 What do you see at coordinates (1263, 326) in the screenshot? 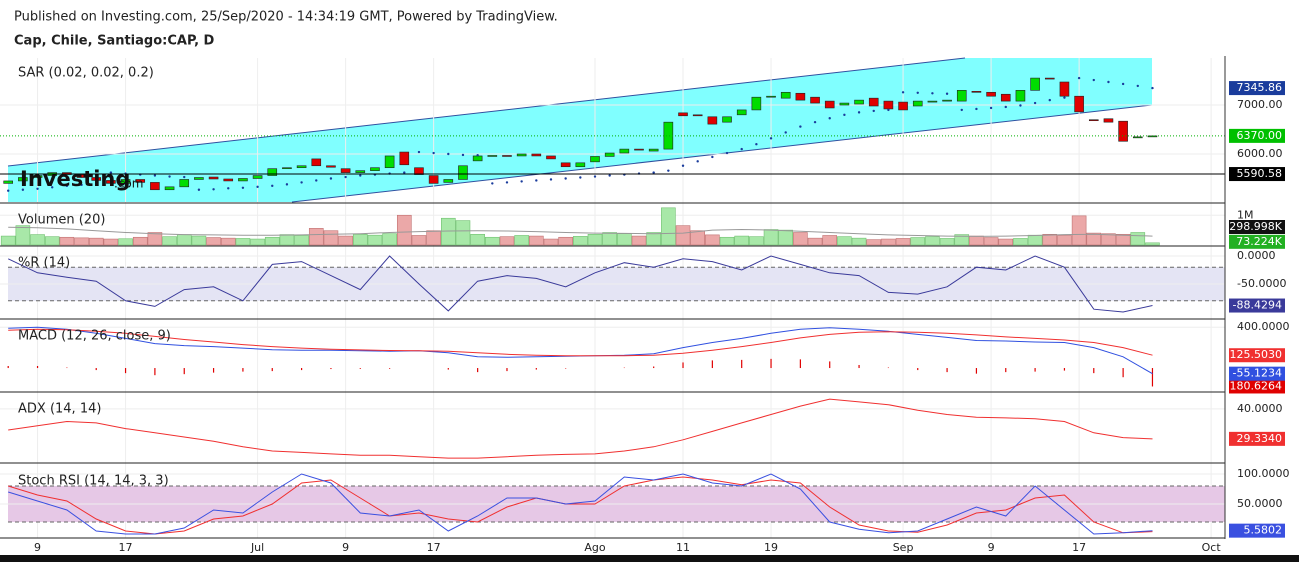
I see `y-tick-label: 400.0000` at bounding box center [1263, 326].